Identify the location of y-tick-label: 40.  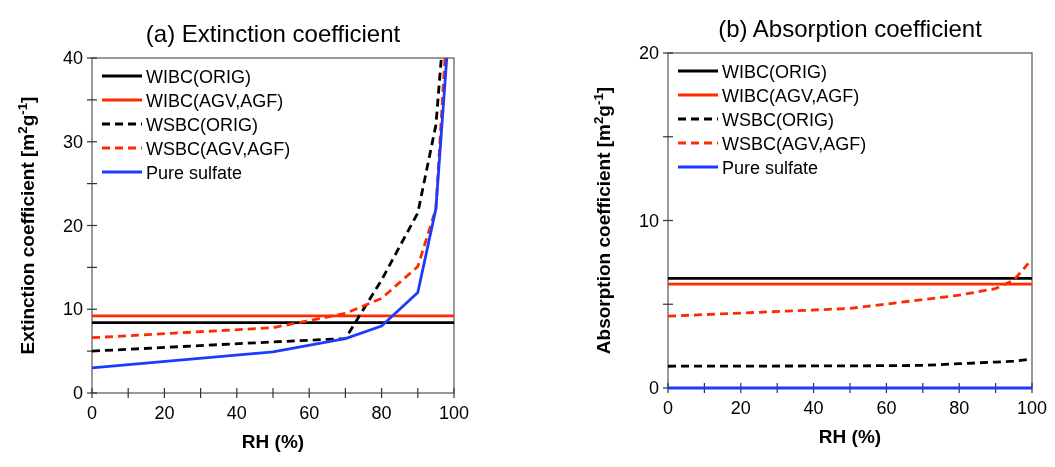
(72, 58).